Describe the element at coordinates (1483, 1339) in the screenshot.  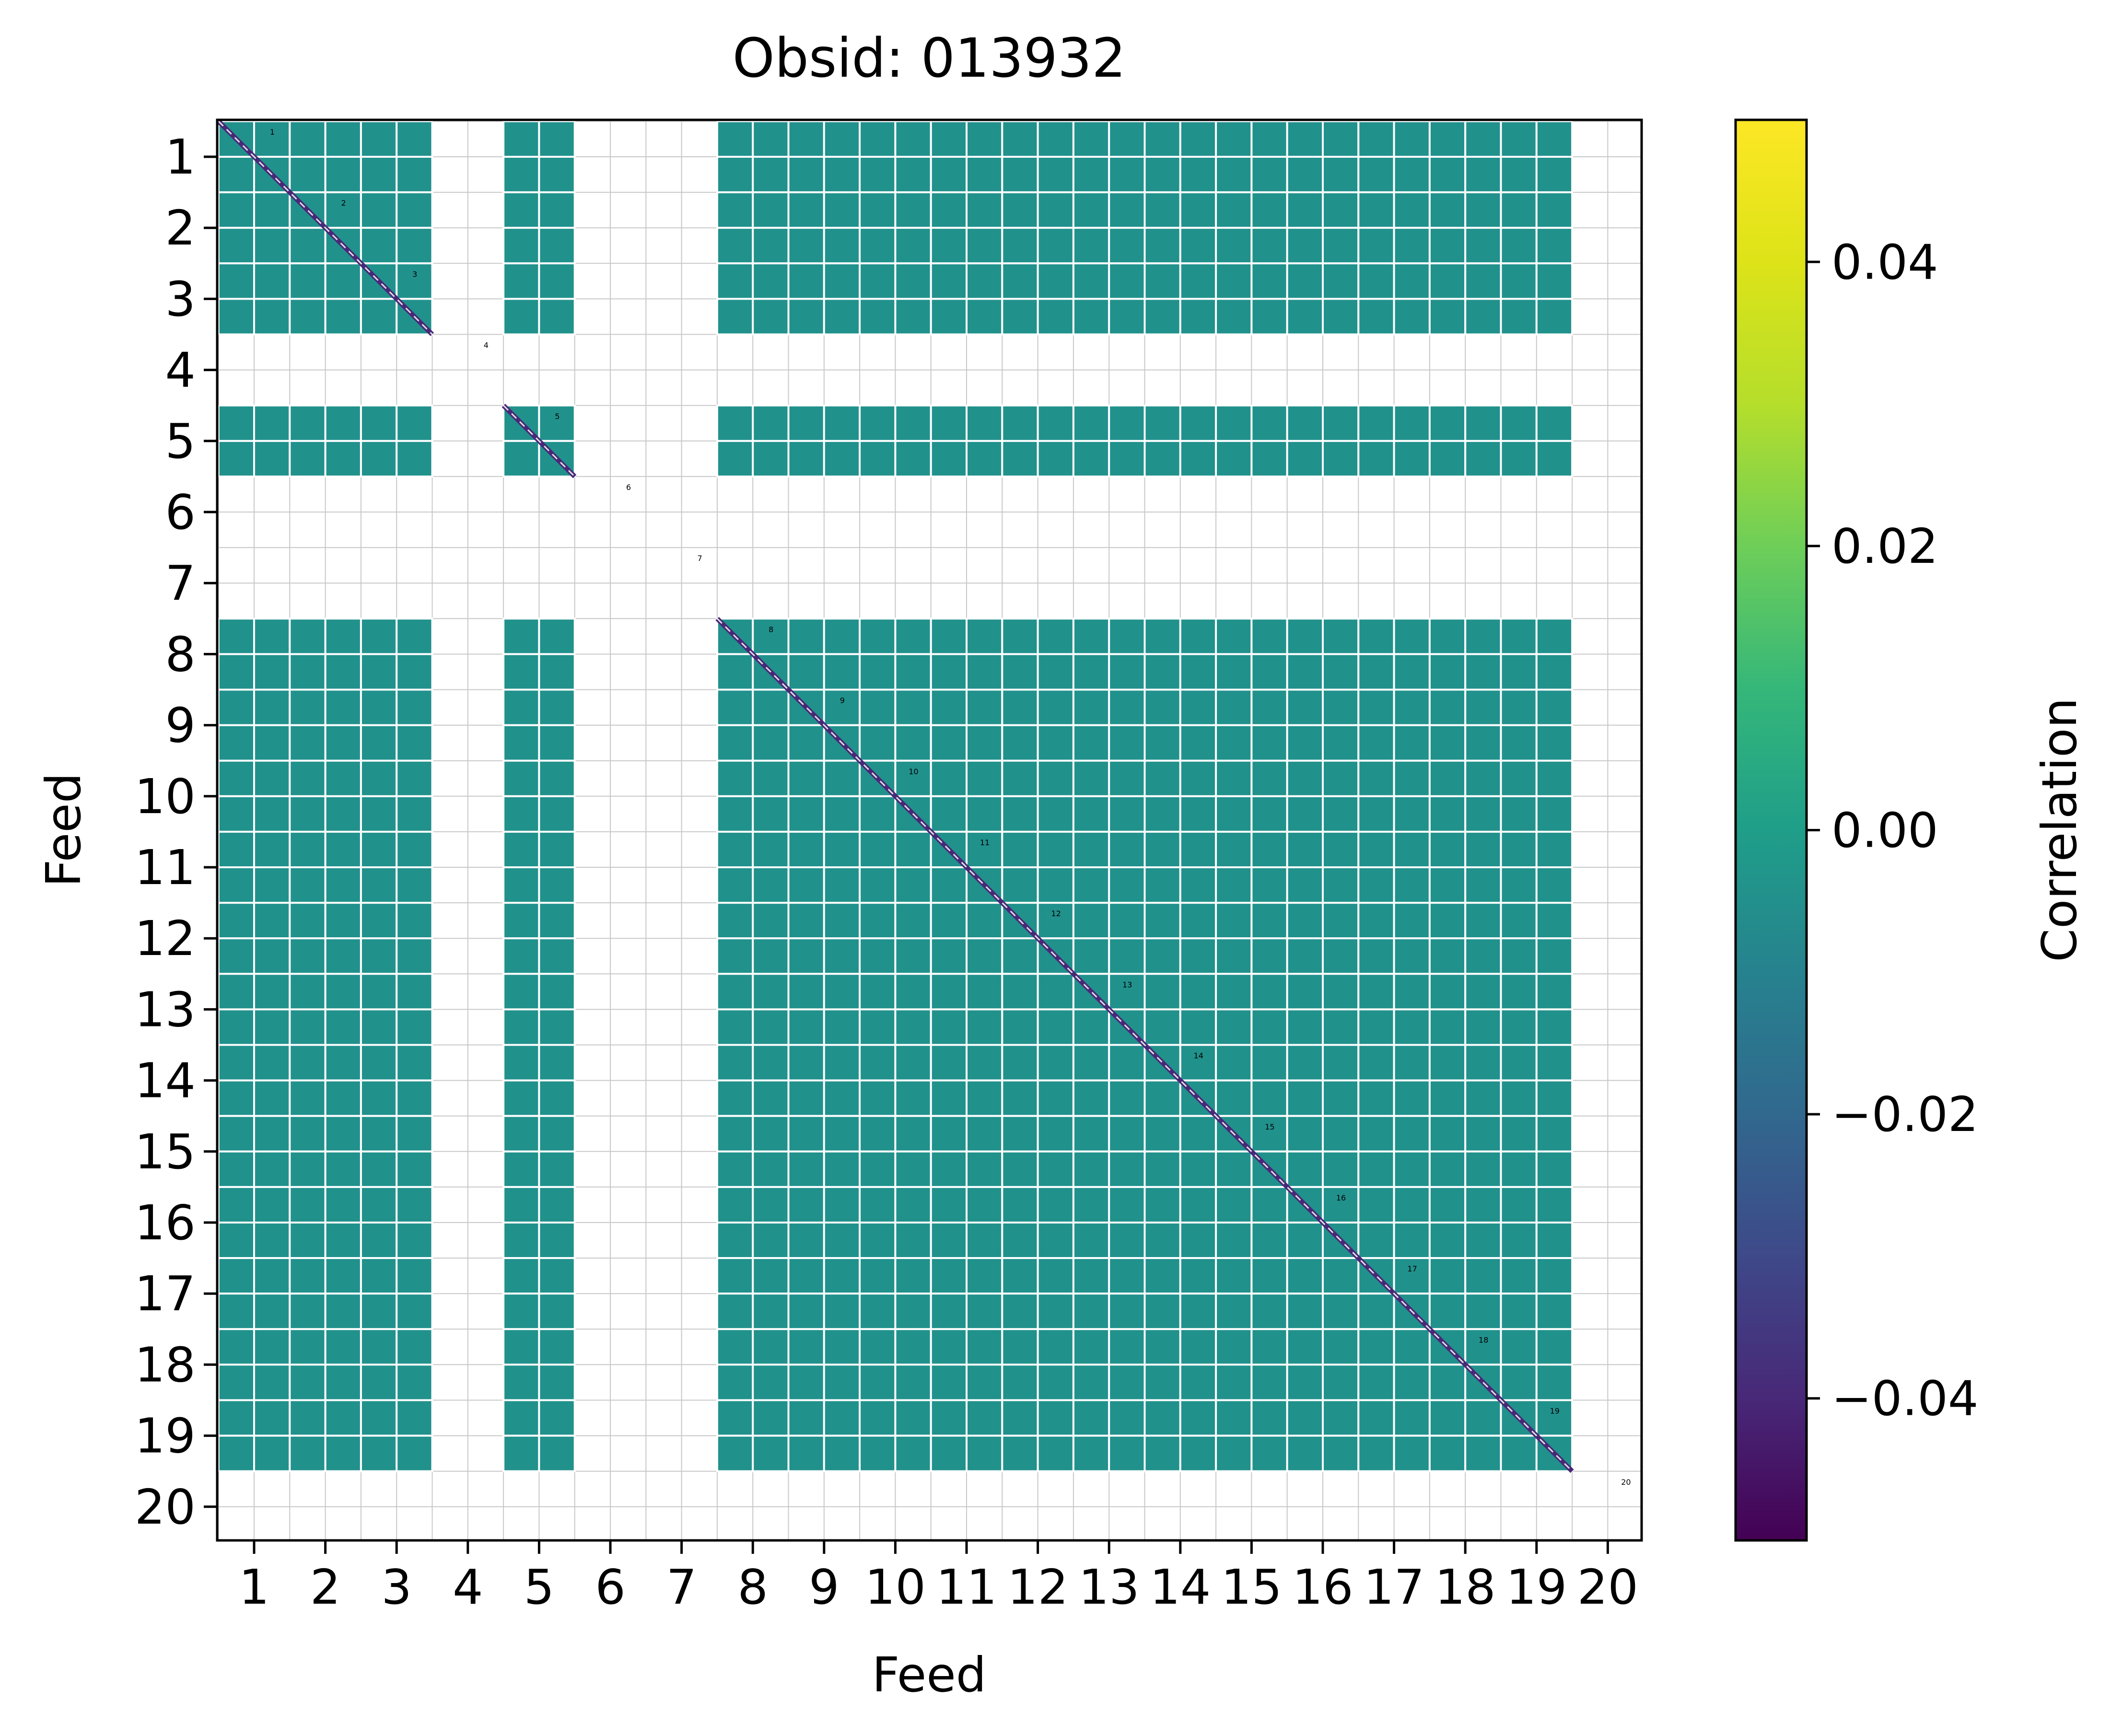
I see `diagonal-label: 18` at that location.